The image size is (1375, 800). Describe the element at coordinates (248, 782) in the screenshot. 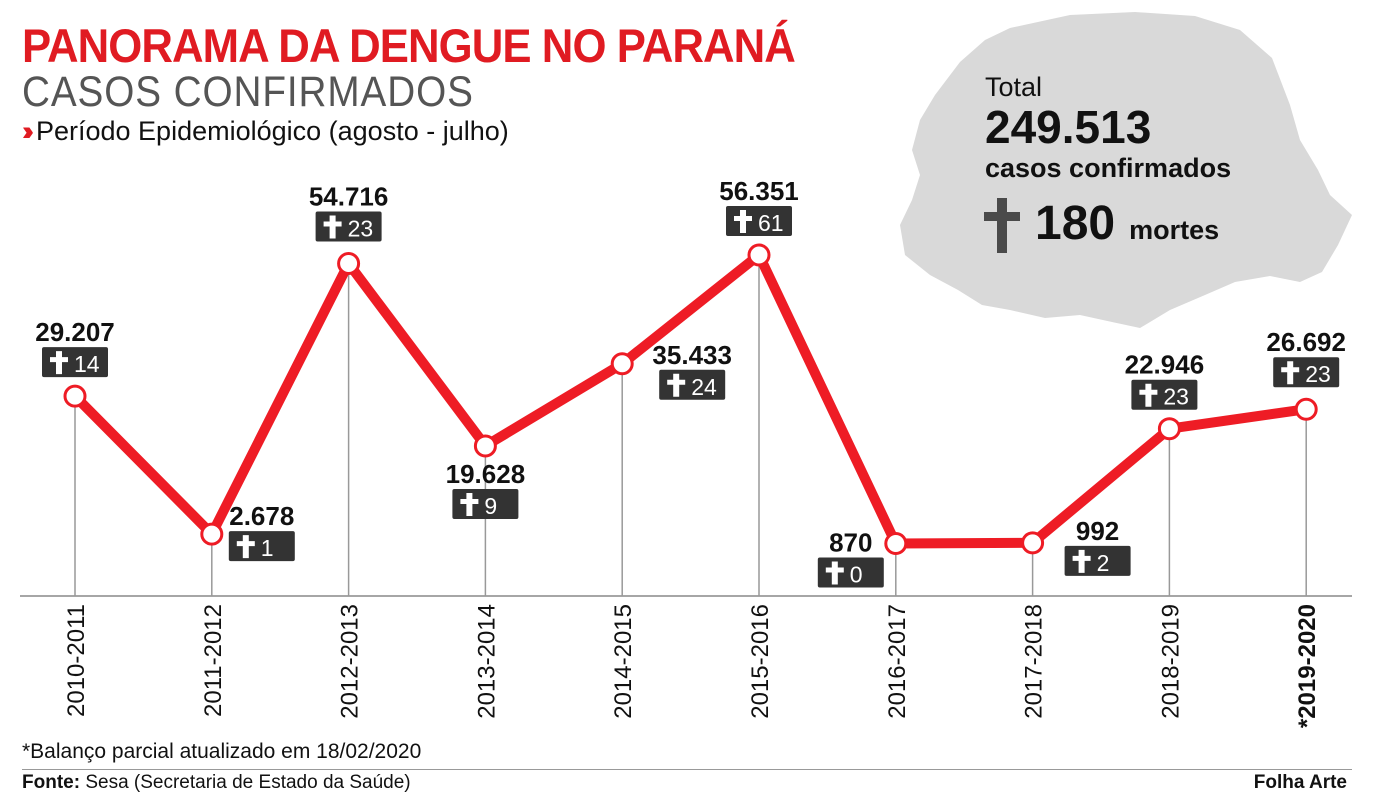

I see `source-text: Sesa (Secretaria de Estado da Saúde)` at that location.